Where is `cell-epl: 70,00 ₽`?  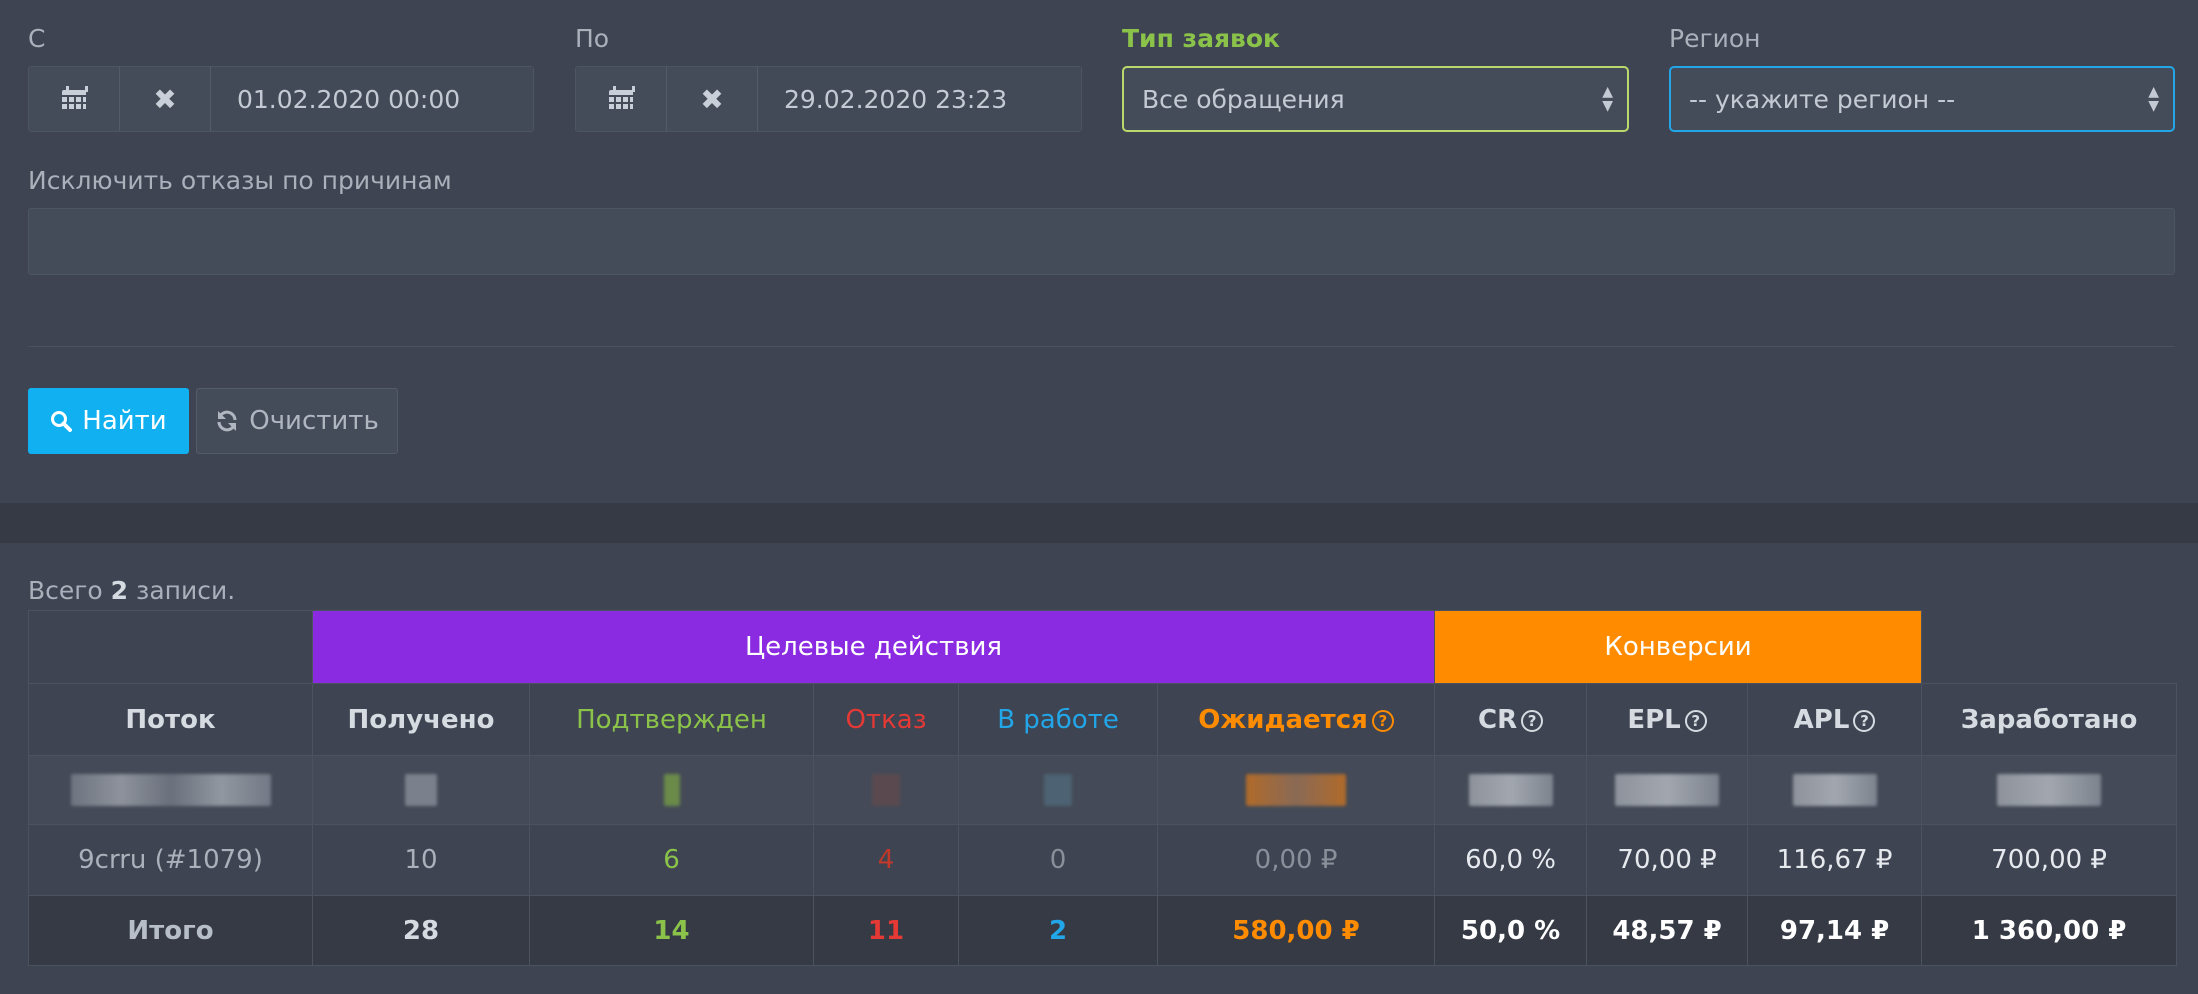 cell-epl: 70,00 ₽ is located at coordinates (1667, 860).